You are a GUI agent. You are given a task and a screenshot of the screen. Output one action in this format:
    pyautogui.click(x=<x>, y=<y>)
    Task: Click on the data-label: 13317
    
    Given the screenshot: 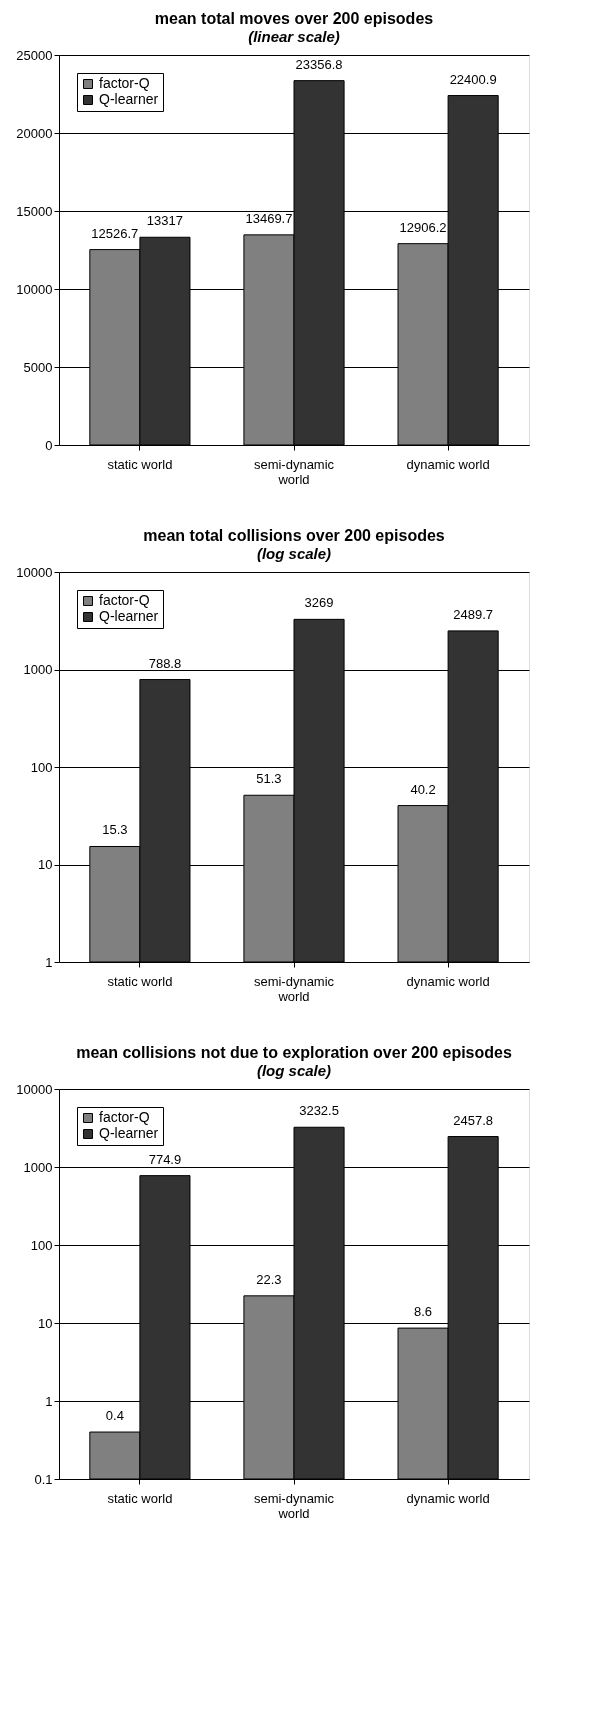 What is the action you would take?
    pyautogui.click(x=165, y=221)
    